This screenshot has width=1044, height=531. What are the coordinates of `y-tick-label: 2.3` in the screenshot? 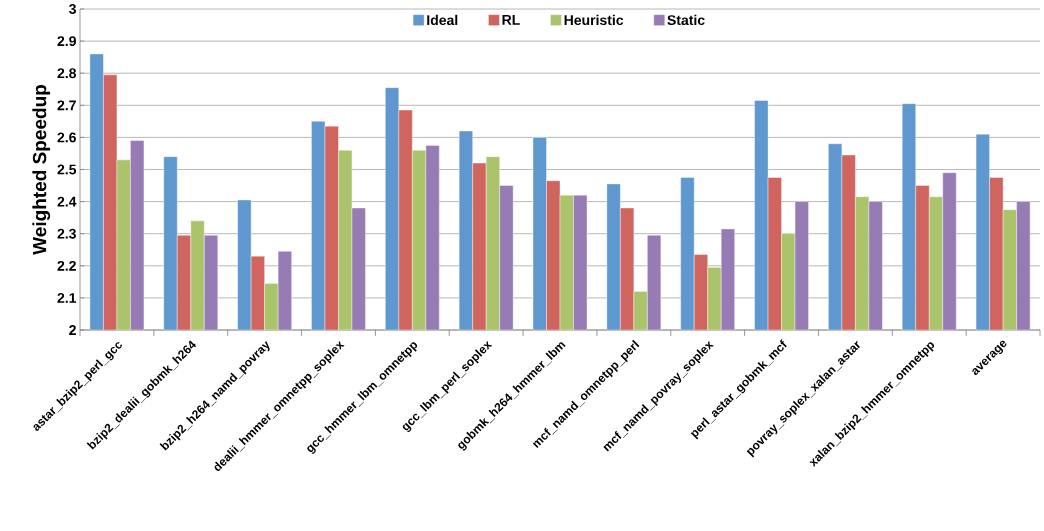 It's located at (66, 233).